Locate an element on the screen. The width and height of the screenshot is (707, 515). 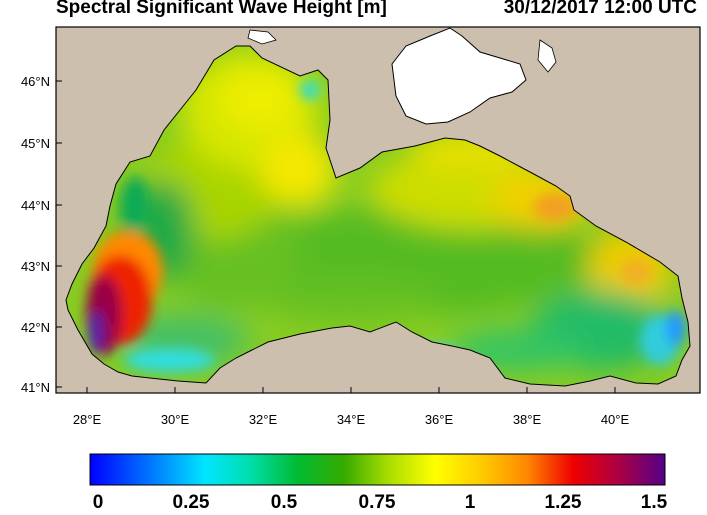
x-tick-label: 36°E is located at coordinates (439, 419).